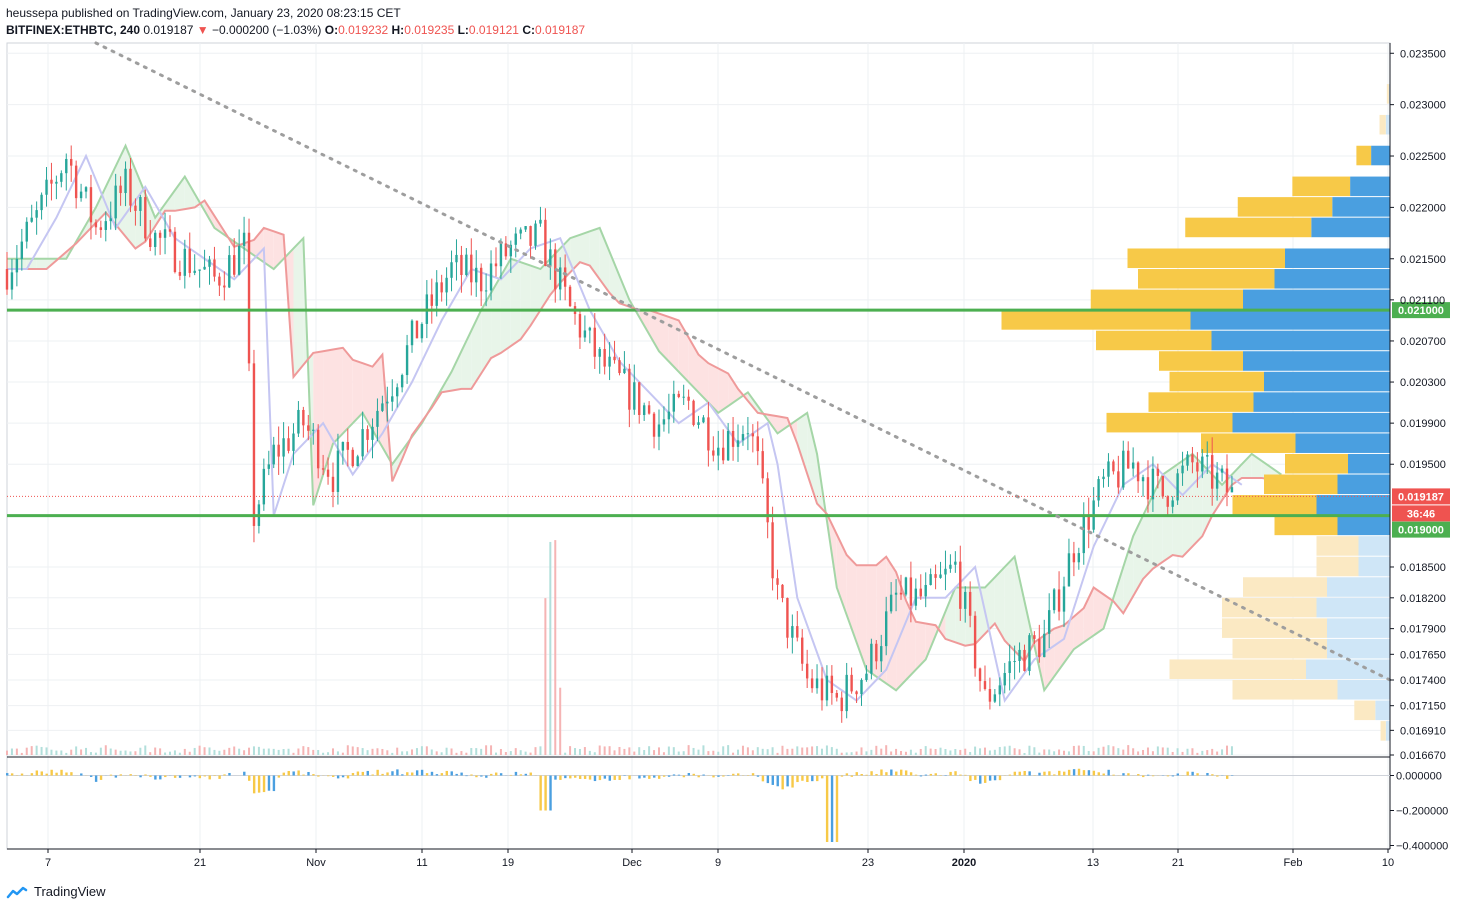 The height and width of the screenshot is (913, 1468). What do you see at coordinates (73, 30) in the screenshot?
I see `symbol-label: BITFINEX:ETHBTC, 240` at bounding box center [73, 30].